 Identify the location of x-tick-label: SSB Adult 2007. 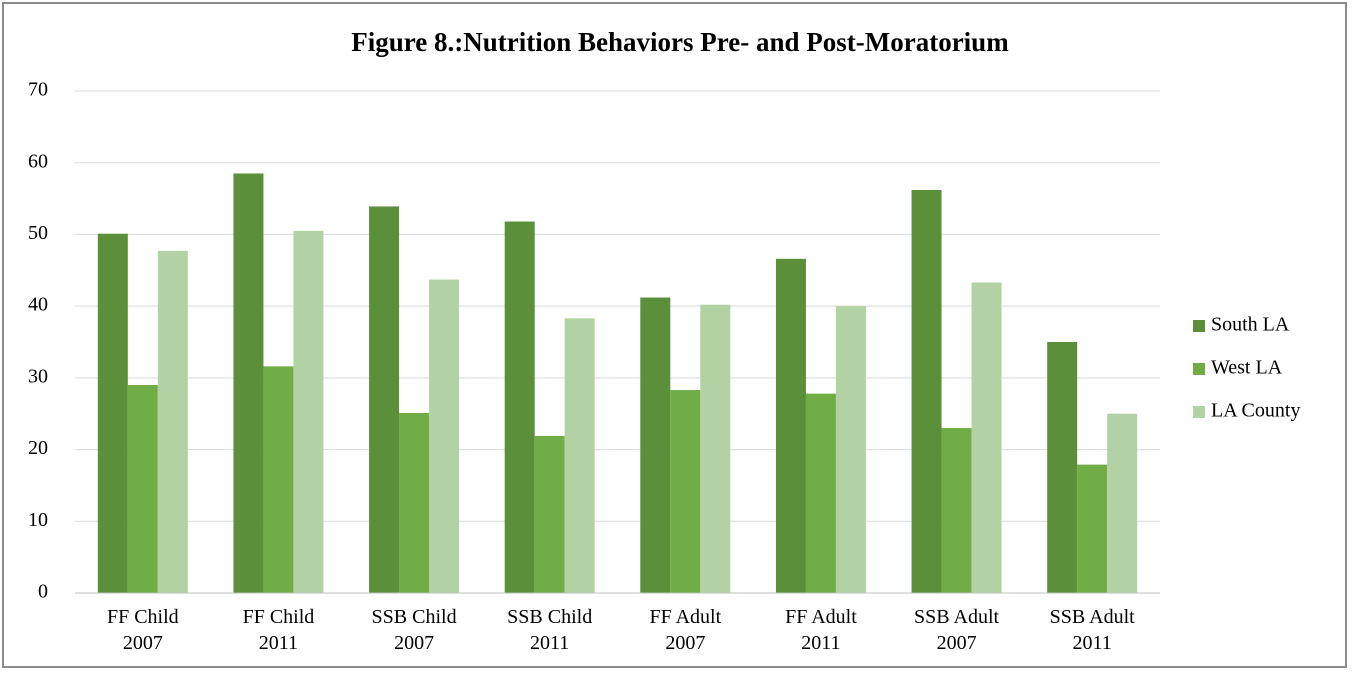
(956, 630).